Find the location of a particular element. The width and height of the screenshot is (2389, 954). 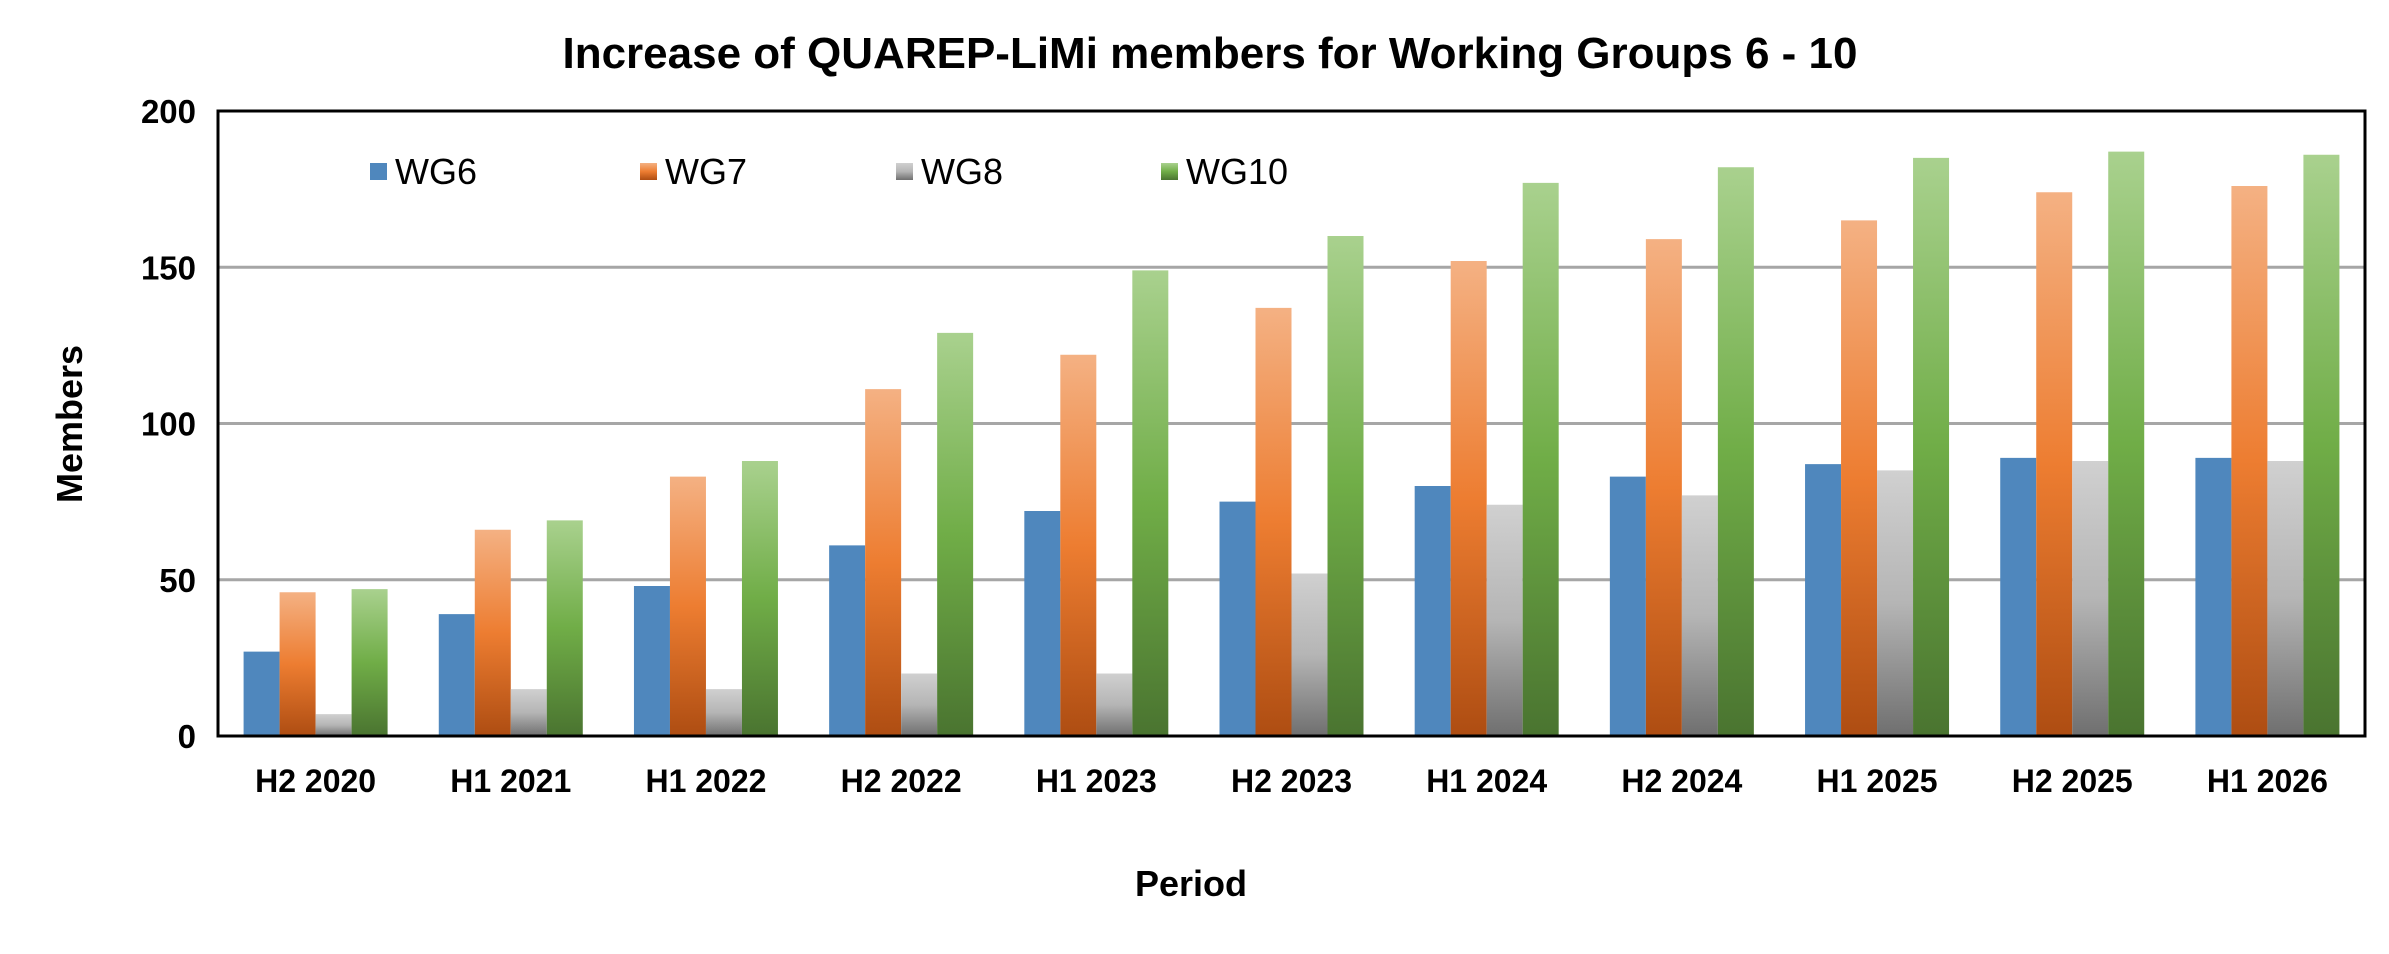

bar-wg6-h2-2020 is located at coordinates (261, 693).